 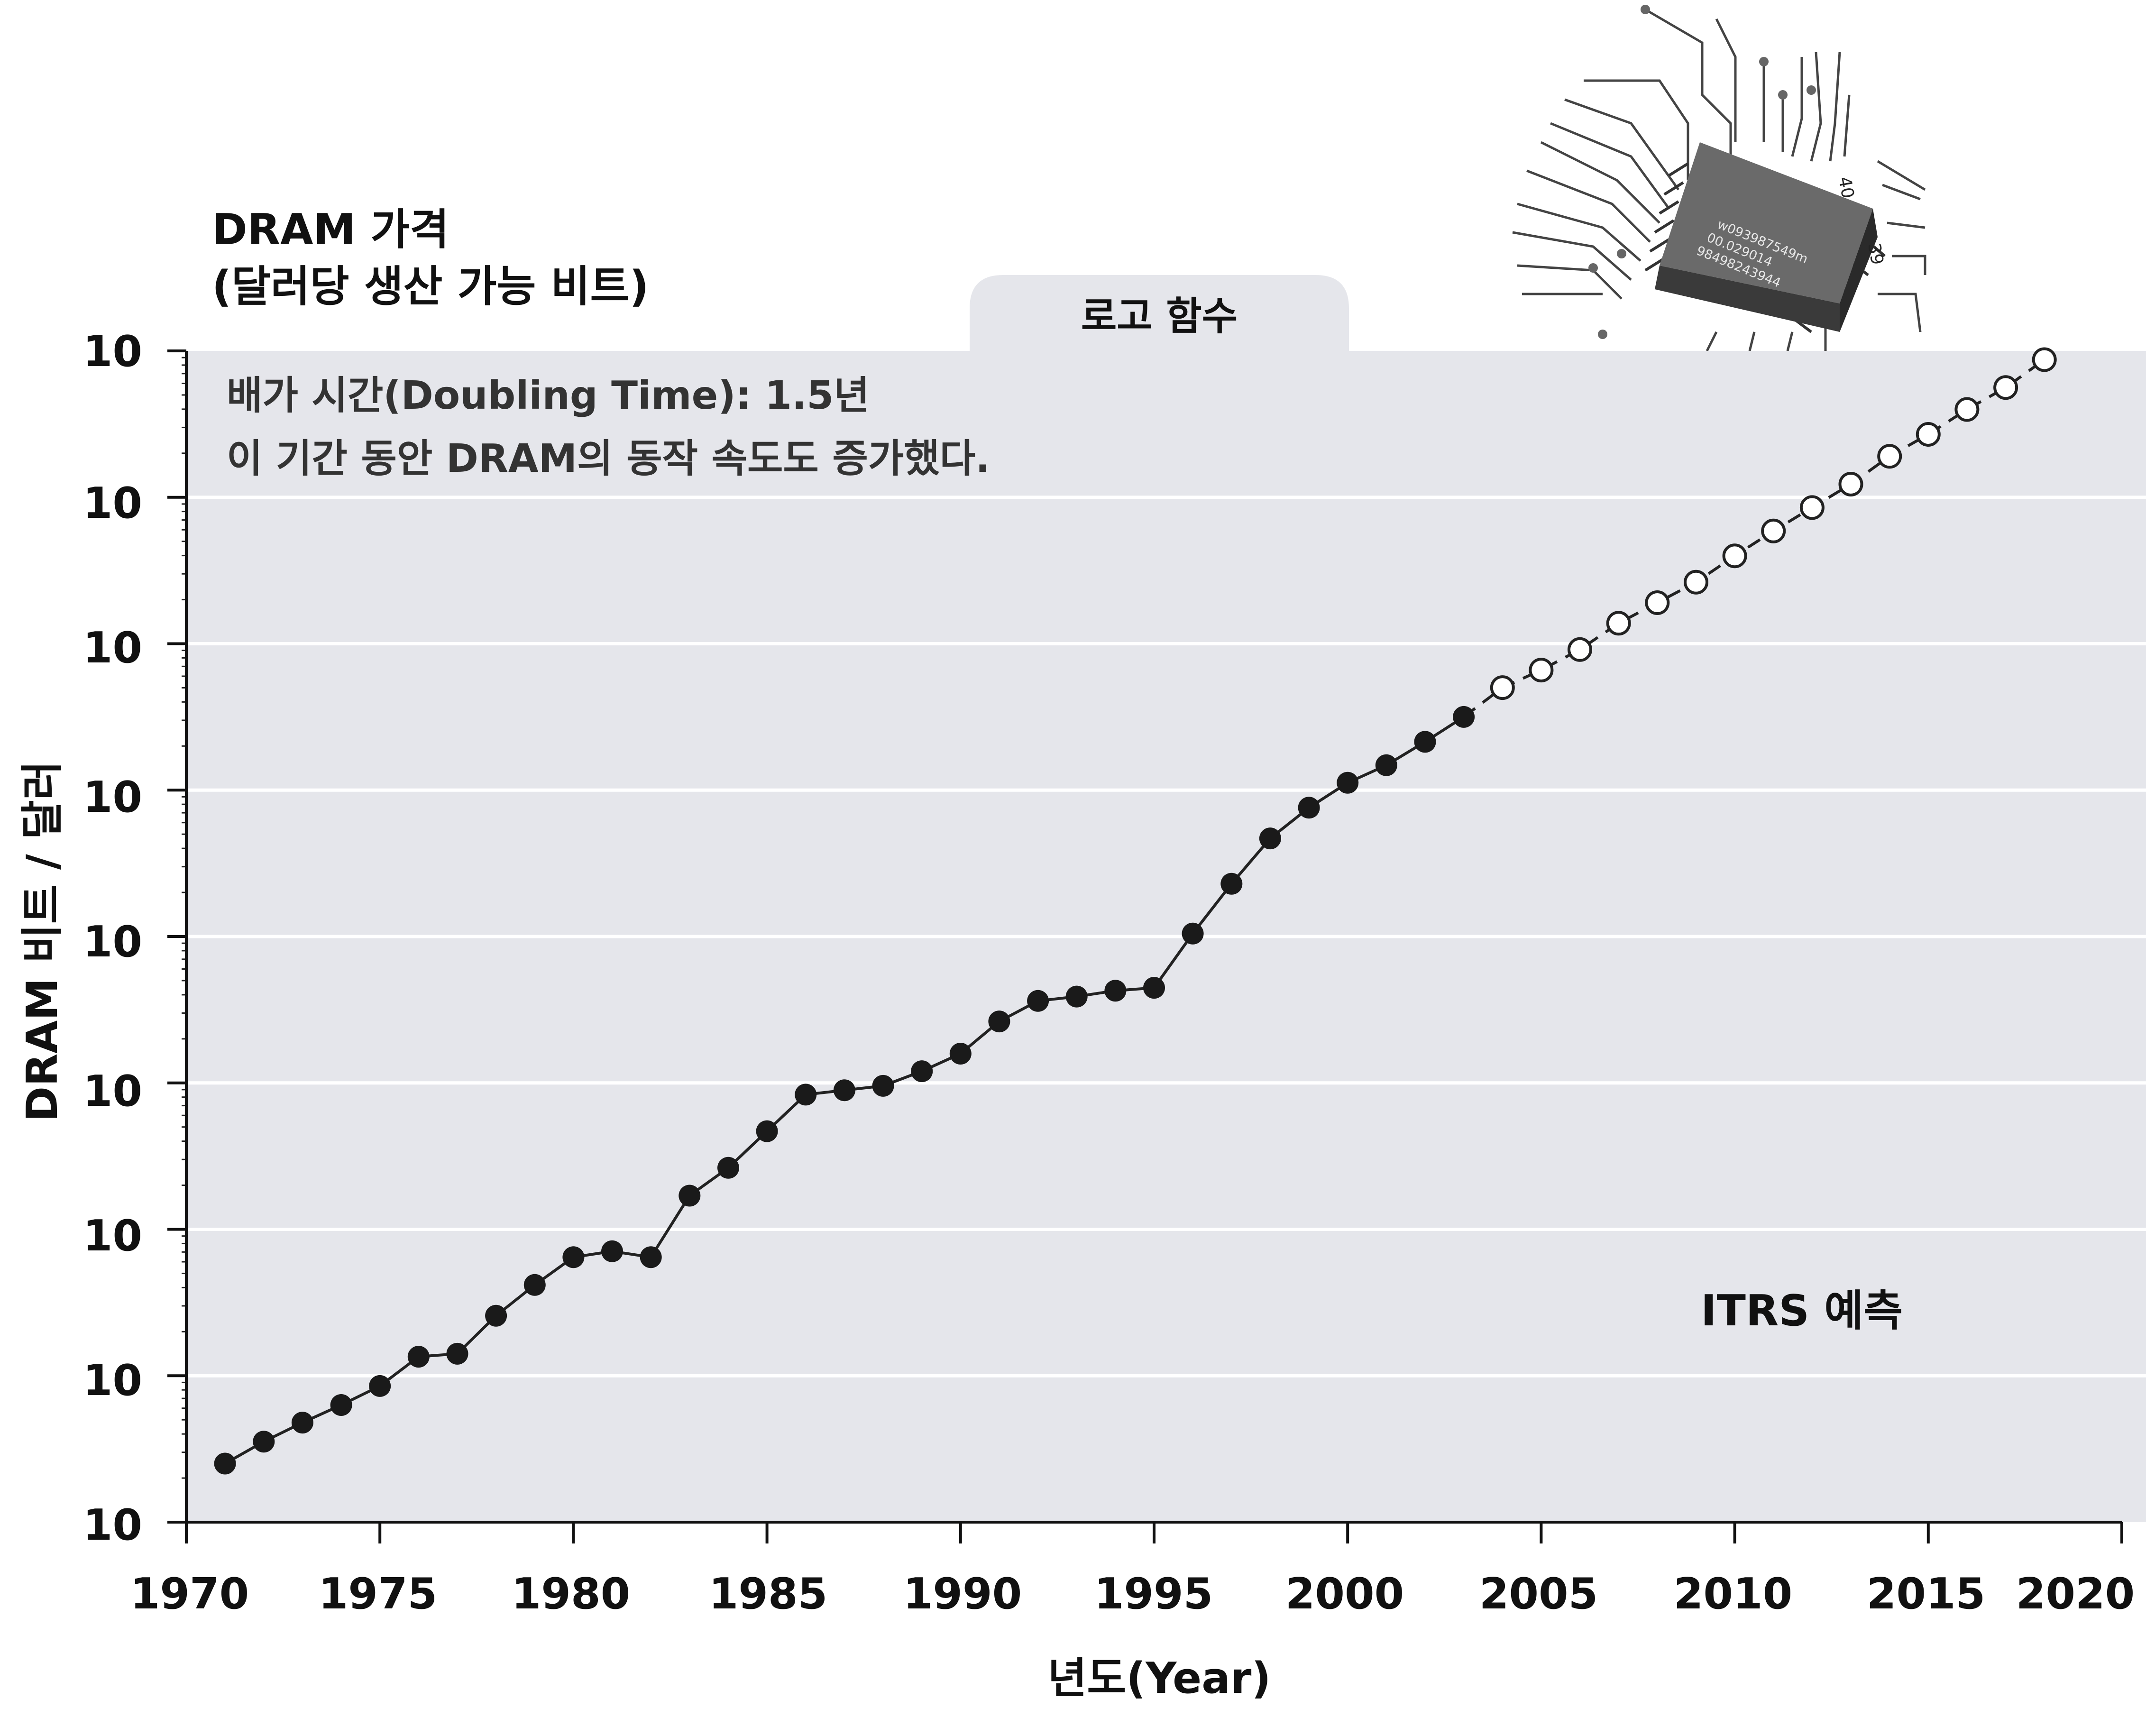 What do you see at coordinates (1309, 808) in the screenshot?
I see `data-point-actual-1999` at bounding box center [1309, 808].